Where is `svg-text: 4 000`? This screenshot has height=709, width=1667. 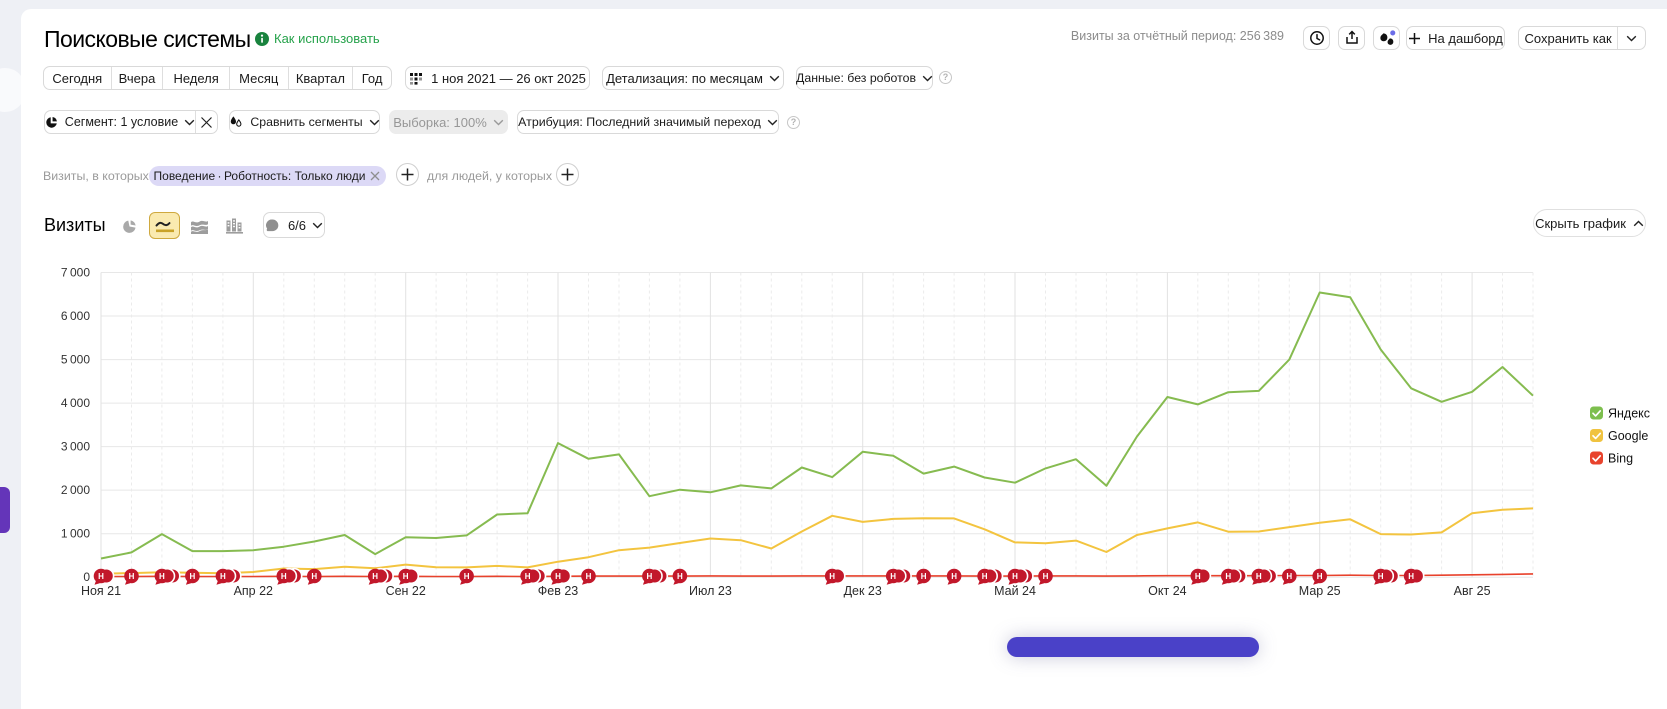 svg-text: 4 000 is located at coordinates (75, 403).